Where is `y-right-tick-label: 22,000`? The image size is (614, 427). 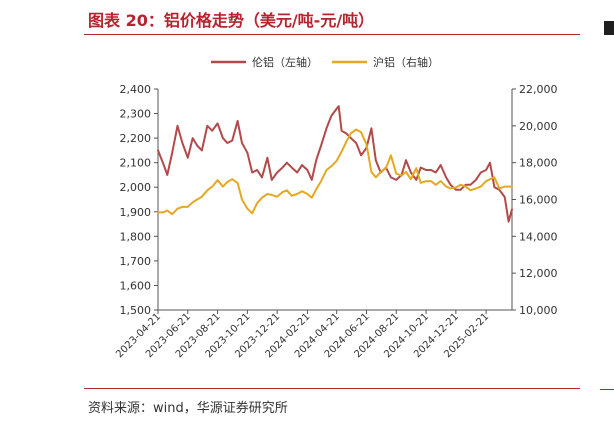
y-right-tick-label: 22,000 is located at coordinates (538, 89).